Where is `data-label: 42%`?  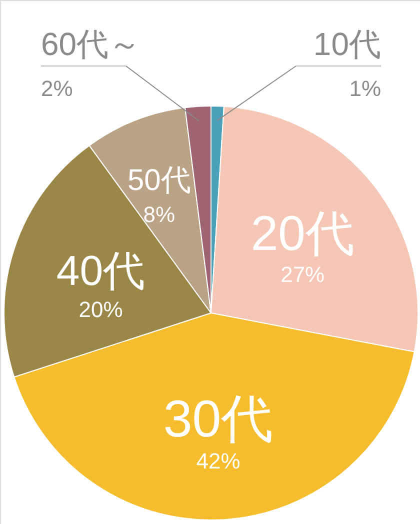
data-label: 42% is located at coordinates (218, 461).